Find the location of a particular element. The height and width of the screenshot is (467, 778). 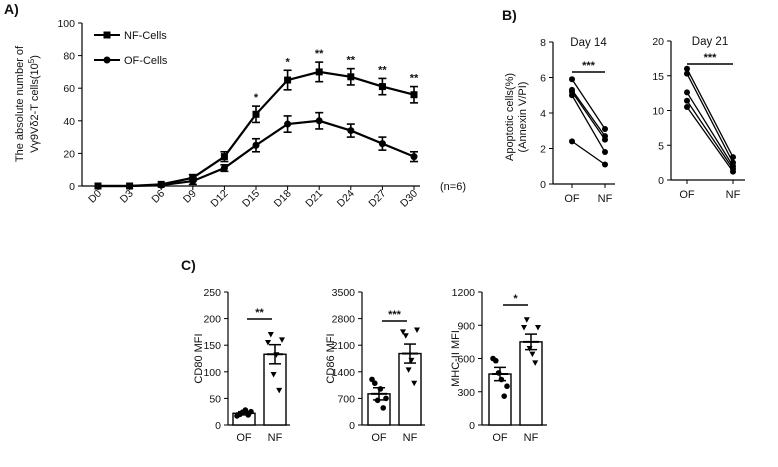

x-tick-label: NF is located at coordinates (605, 199).